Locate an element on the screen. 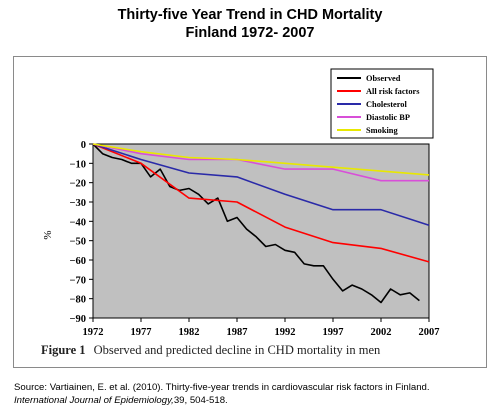  legend-label: Observed is located at coordinates (383, 78).